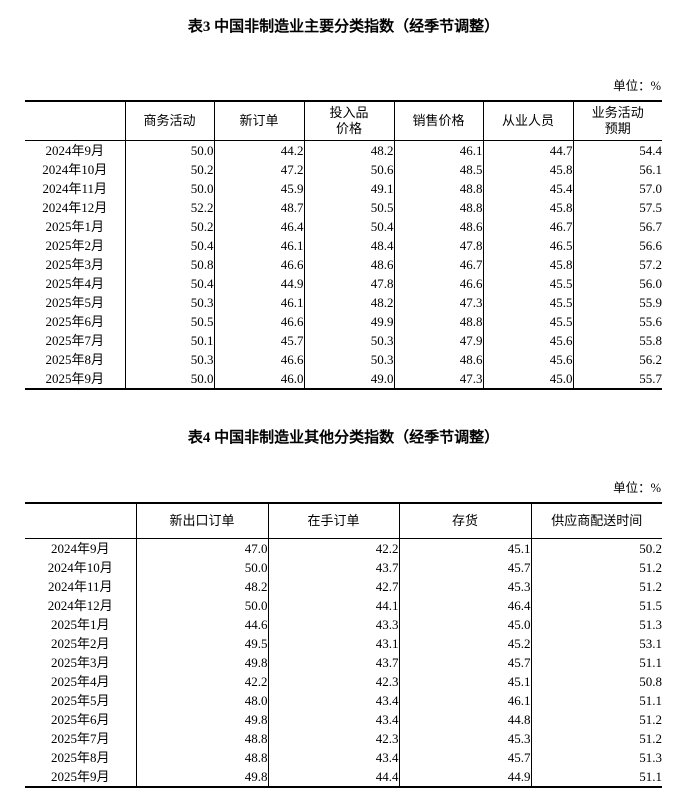  Describe the element at coordinates (75, 188) in the screenshot. I see `month-cell: 2024年11月` at that location.